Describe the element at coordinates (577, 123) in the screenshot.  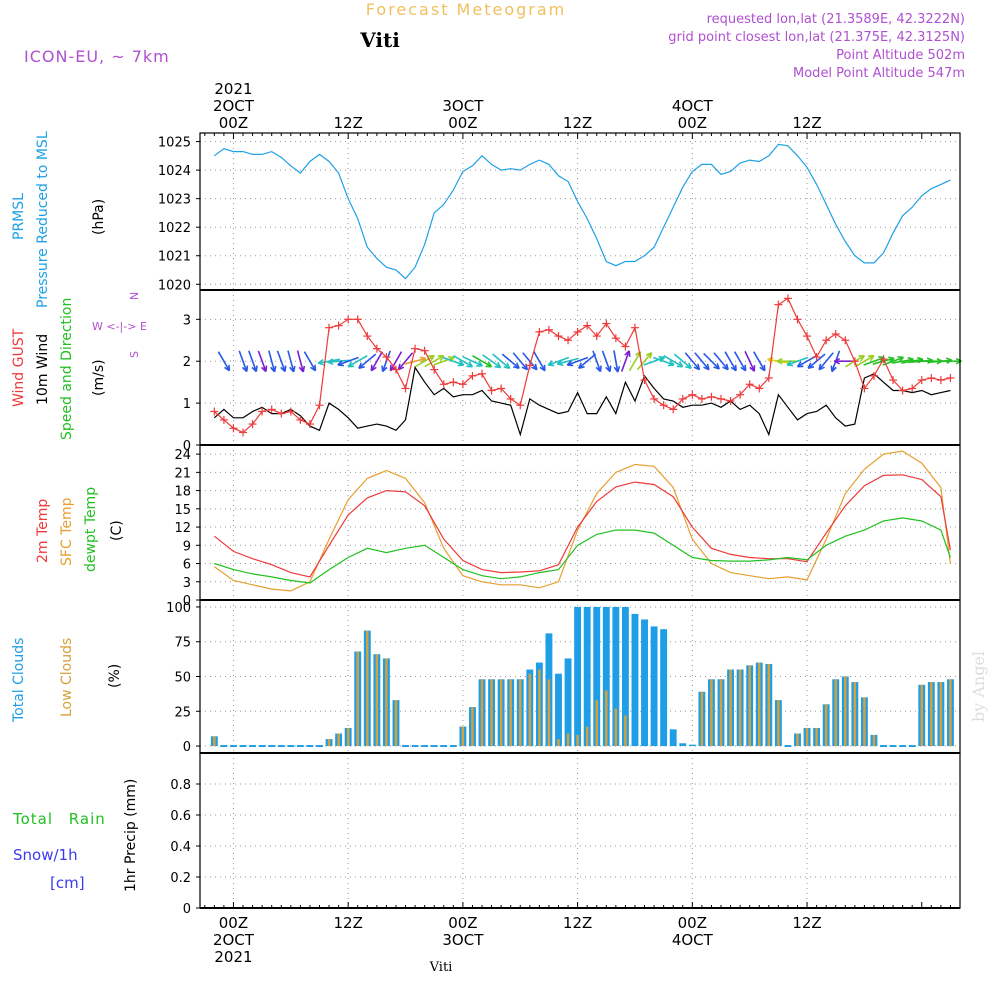
I see `x-tick-label-top: 12Z` at that location.